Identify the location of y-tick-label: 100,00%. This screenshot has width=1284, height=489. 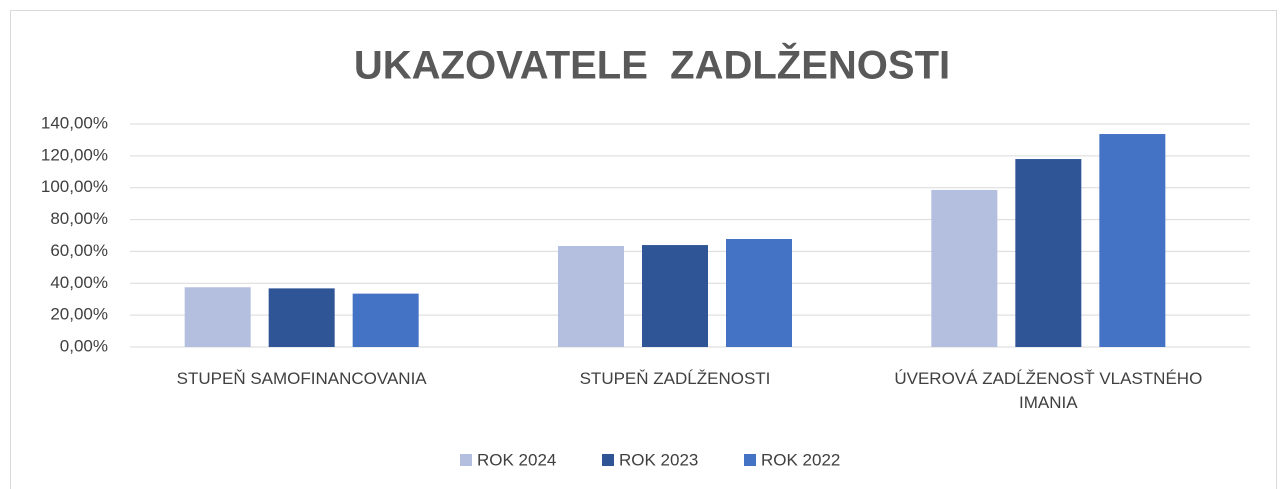
(74, 186).